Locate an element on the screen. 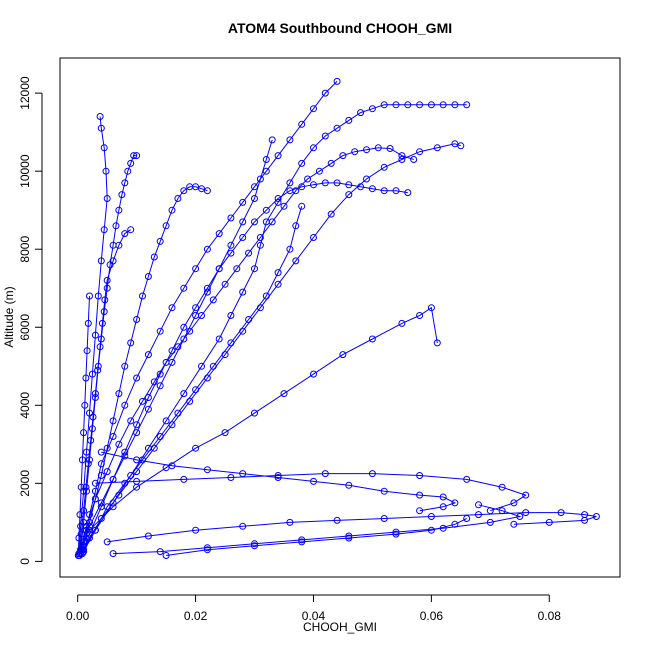 This screenshot has width=650, height=650. y-tick-label: 4000 is located at coordinates (25, 405).